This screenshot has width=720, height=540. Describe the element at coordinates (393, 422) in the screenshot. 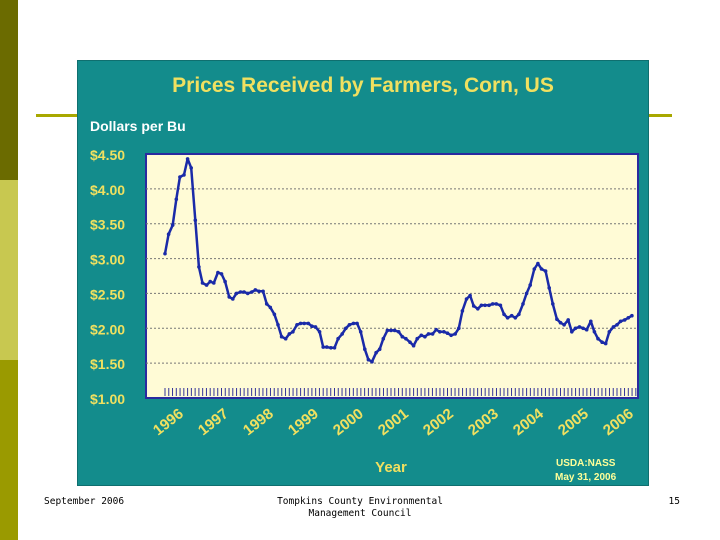

I see `x-tick-label: 2001` at that location.